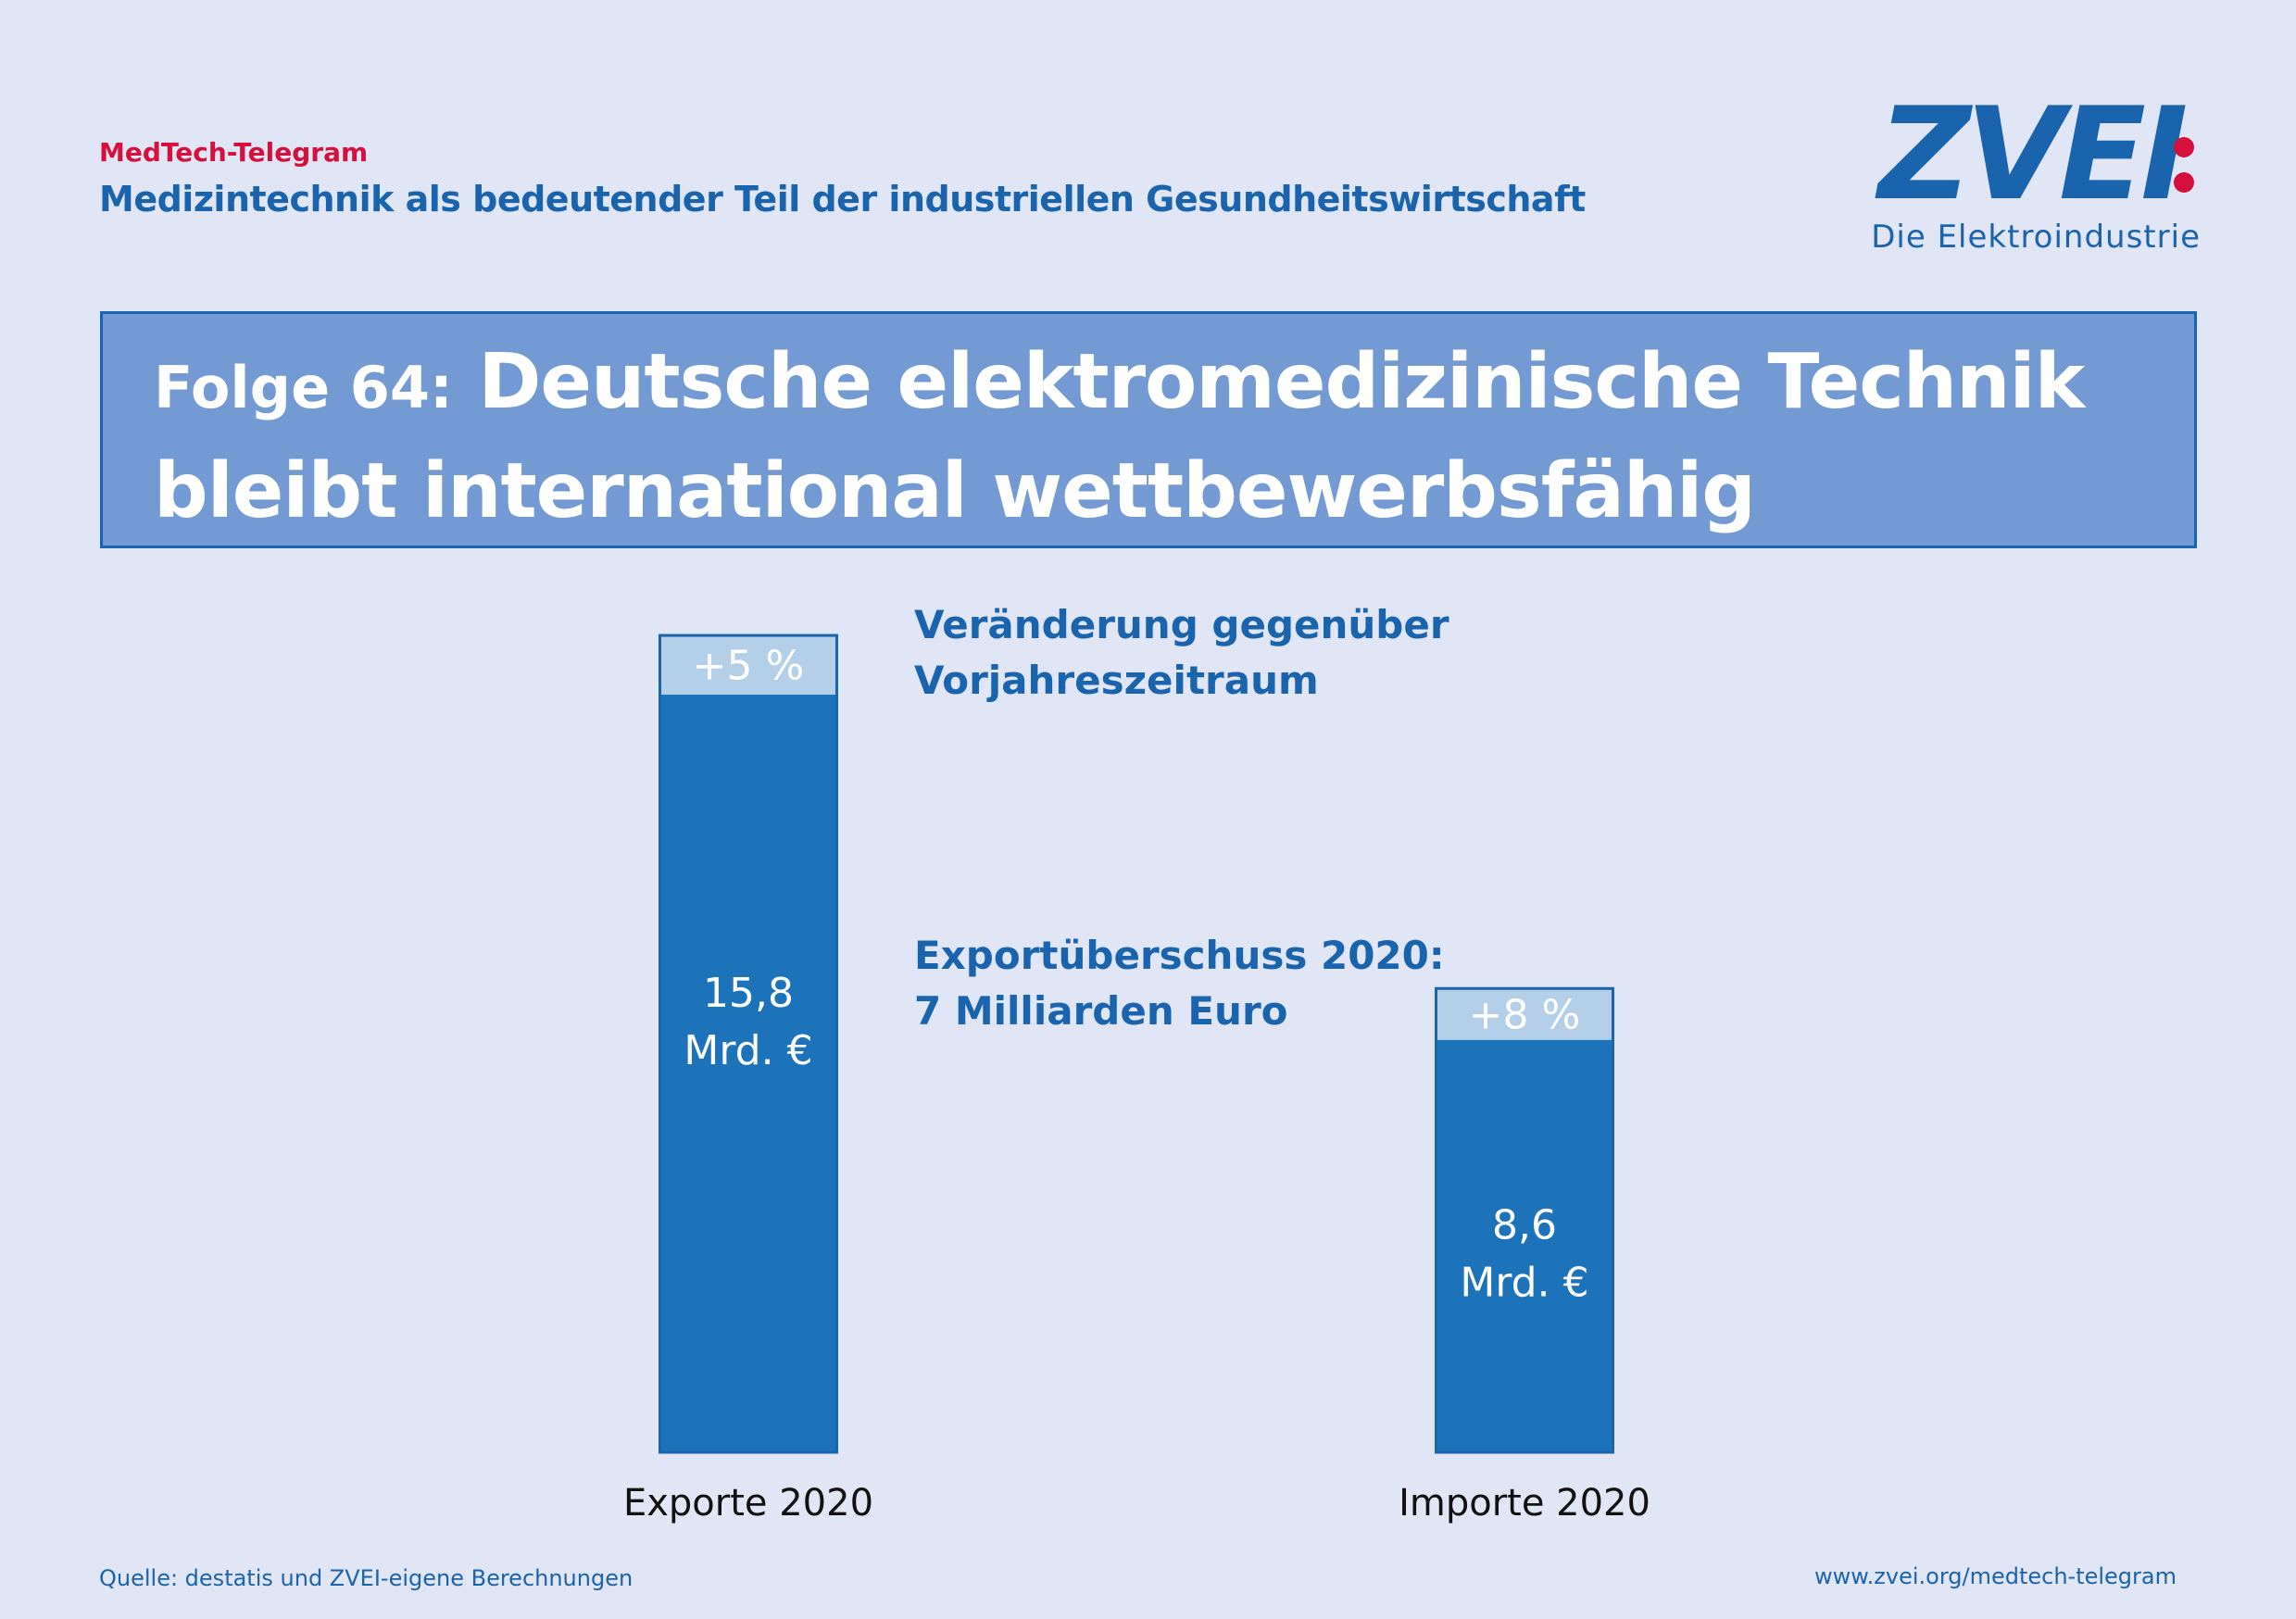  Describe the element at coordinates (1179, 955) in the screenshot. I see `surplus-note-line1: Exportüberschuss 2020:` at that location.